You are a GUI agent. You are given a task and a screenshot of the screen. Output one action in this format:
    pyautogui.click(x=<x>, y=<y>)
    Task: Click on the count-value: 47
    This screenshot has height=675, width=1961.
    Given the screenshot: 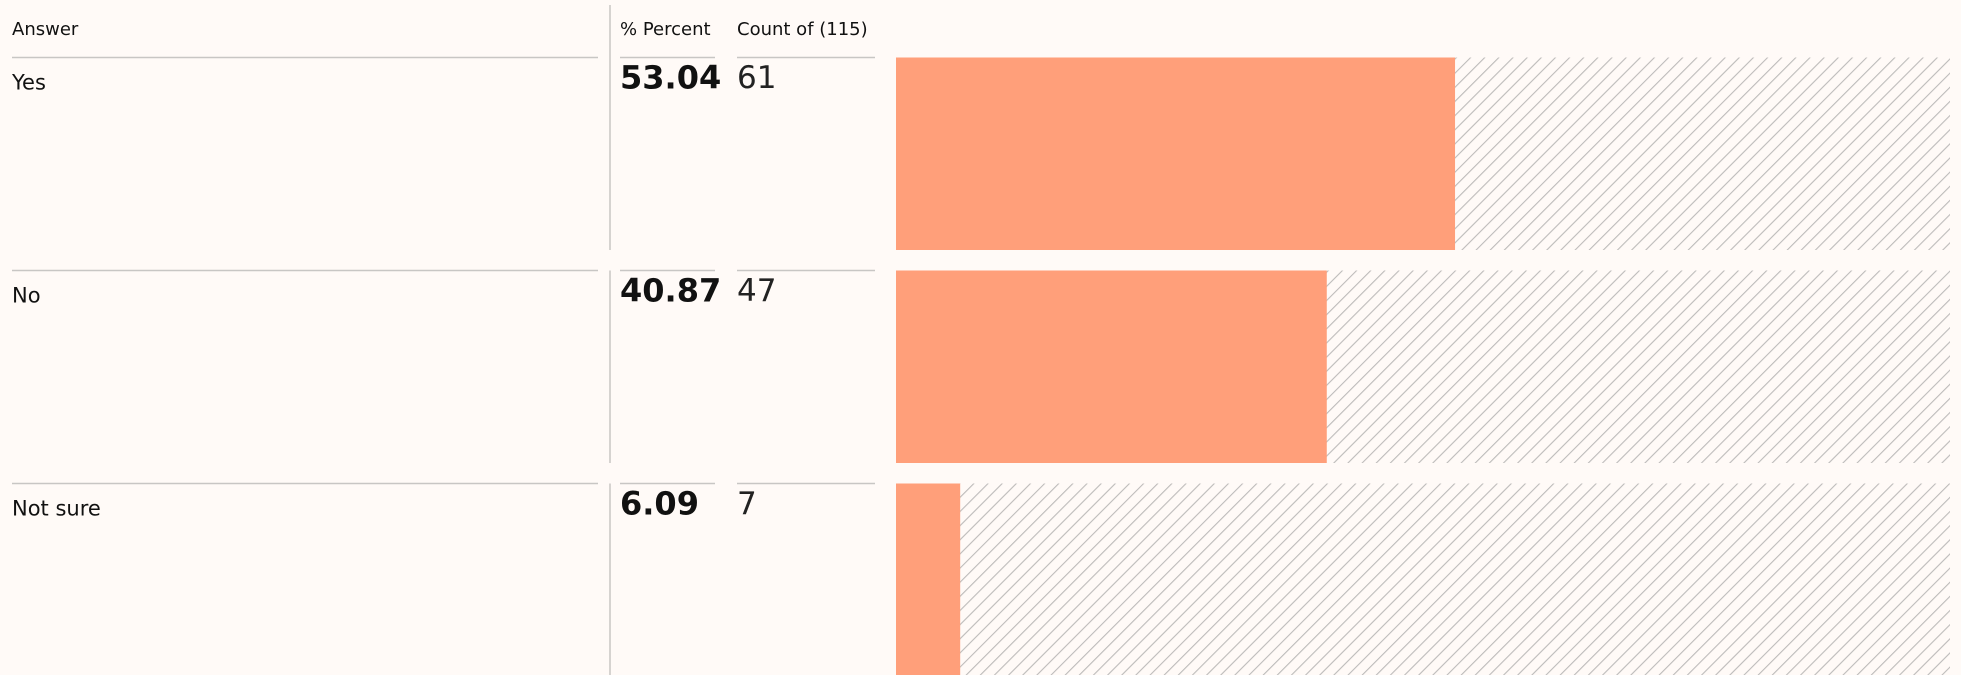 What is the action you would take?
    pyautogui.click(x=756, y=291)
    